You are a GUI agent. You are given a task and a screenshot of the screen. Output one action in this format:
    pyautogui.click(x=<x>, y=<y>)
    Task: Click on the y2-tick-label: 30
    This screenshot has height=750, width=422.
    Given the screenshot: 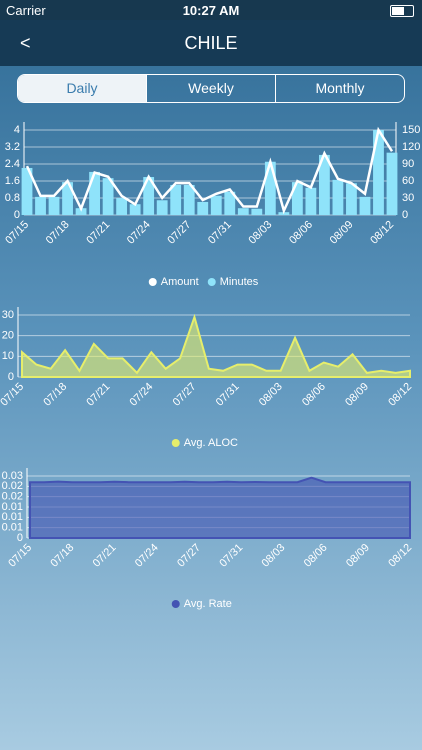 What is the action you would take?
    pyautogui.click(x=408, y=198)
    